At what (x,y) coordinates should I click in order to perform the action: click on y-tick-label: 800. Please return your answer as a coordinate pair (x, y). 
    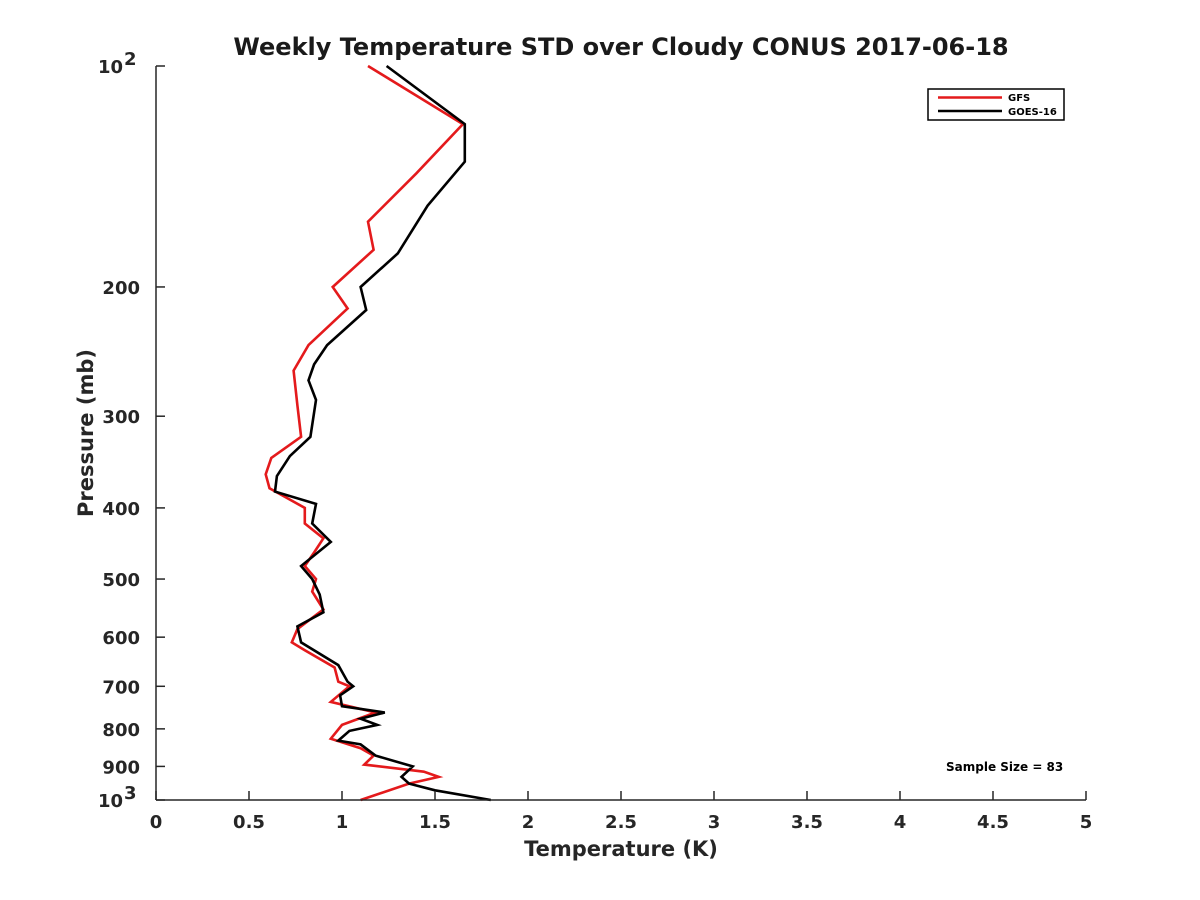
    Looking at the image, I should click on (121, 730).